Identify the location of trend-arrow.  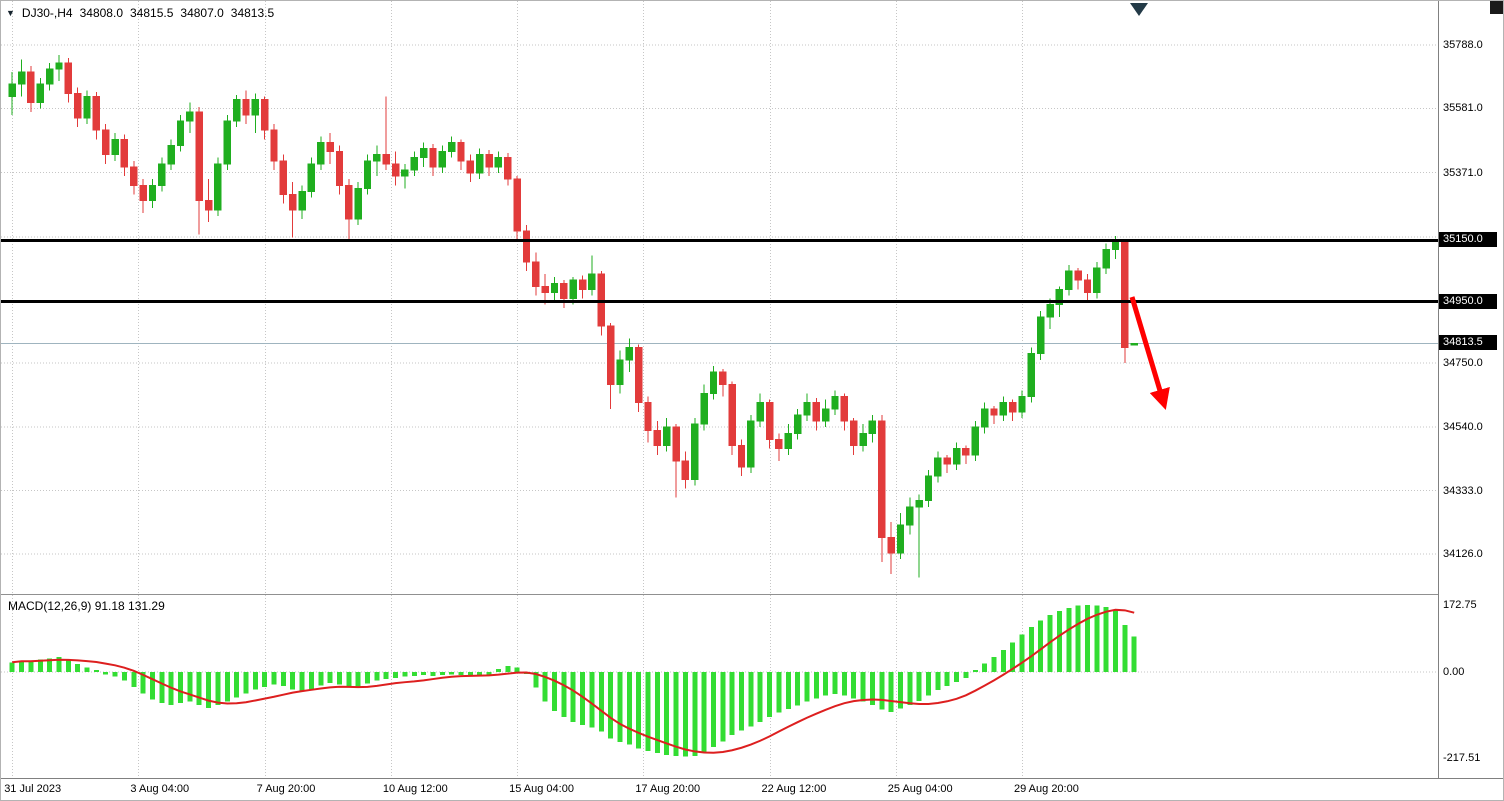
(1149, 353).